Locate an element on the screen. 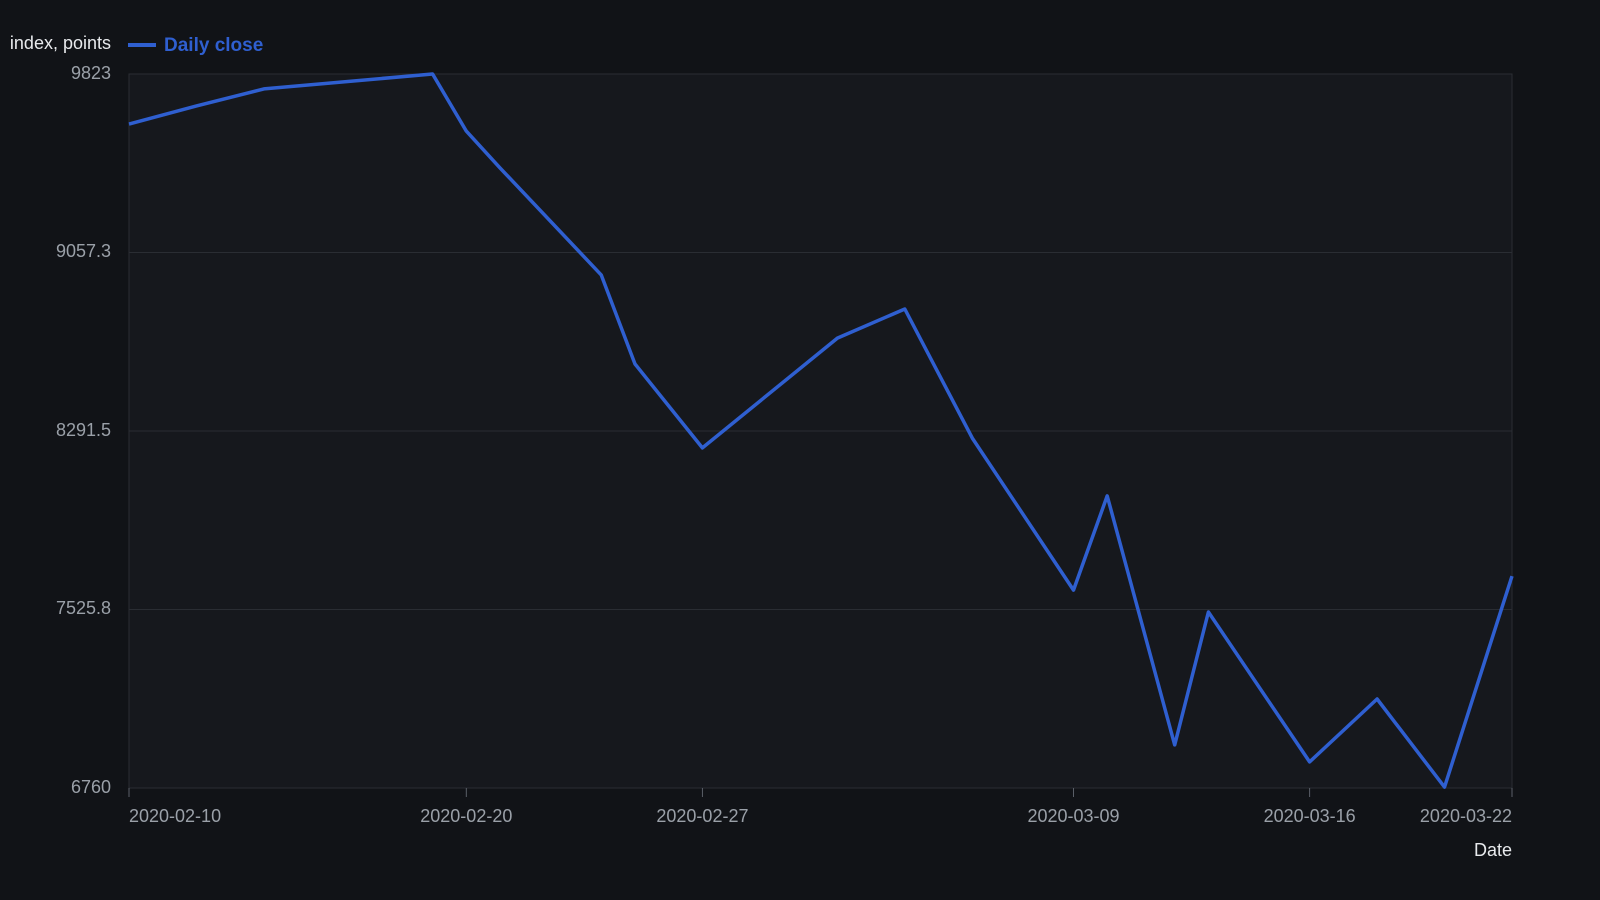 Image resolution: width=1600 pixels, height=900 pixels. x-tick-label: 2020-03-09 is located at coordinates (1073, 816).